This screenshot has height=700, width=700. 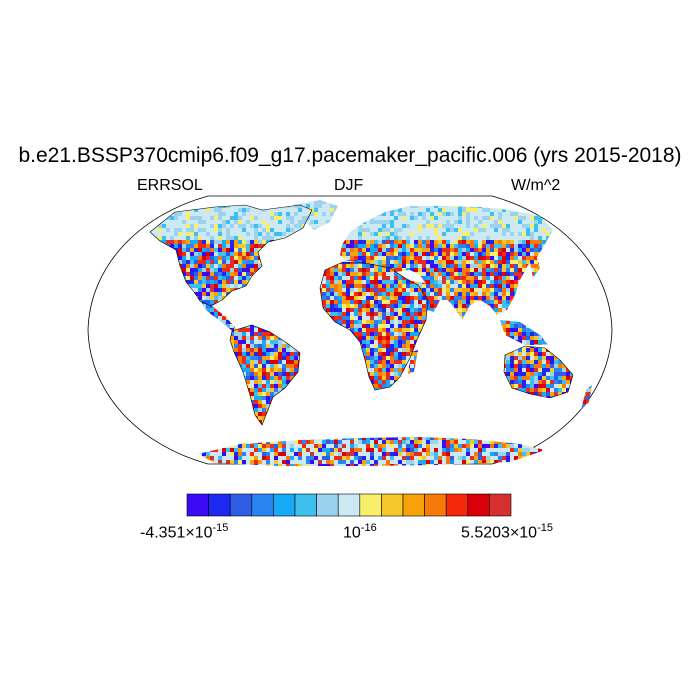 What do you see at coordinates (536, 185) in the screenshot?
I see `units-label: W/m^2` at bounding box center [536, 185].